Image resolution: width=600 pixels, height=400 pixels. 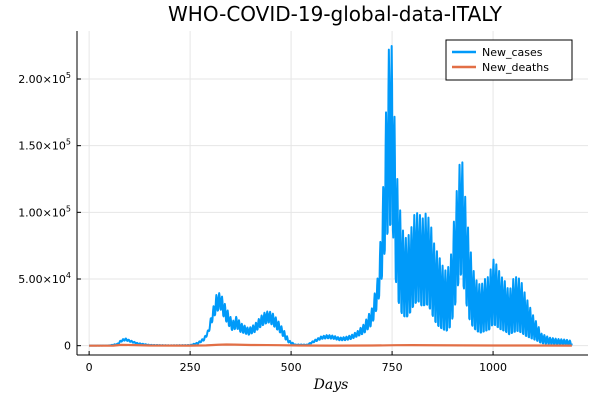 What do you see at coordinates (67, 346) in the screenshot?
I see `y-tick-label: 0` at bounding box center [67, 346].